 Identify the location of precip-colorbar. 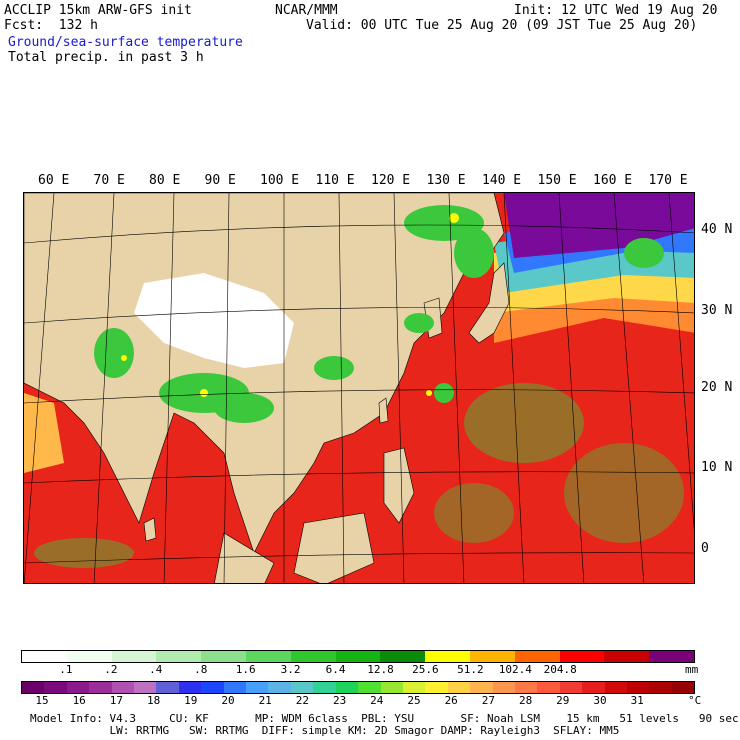
(358, 656).